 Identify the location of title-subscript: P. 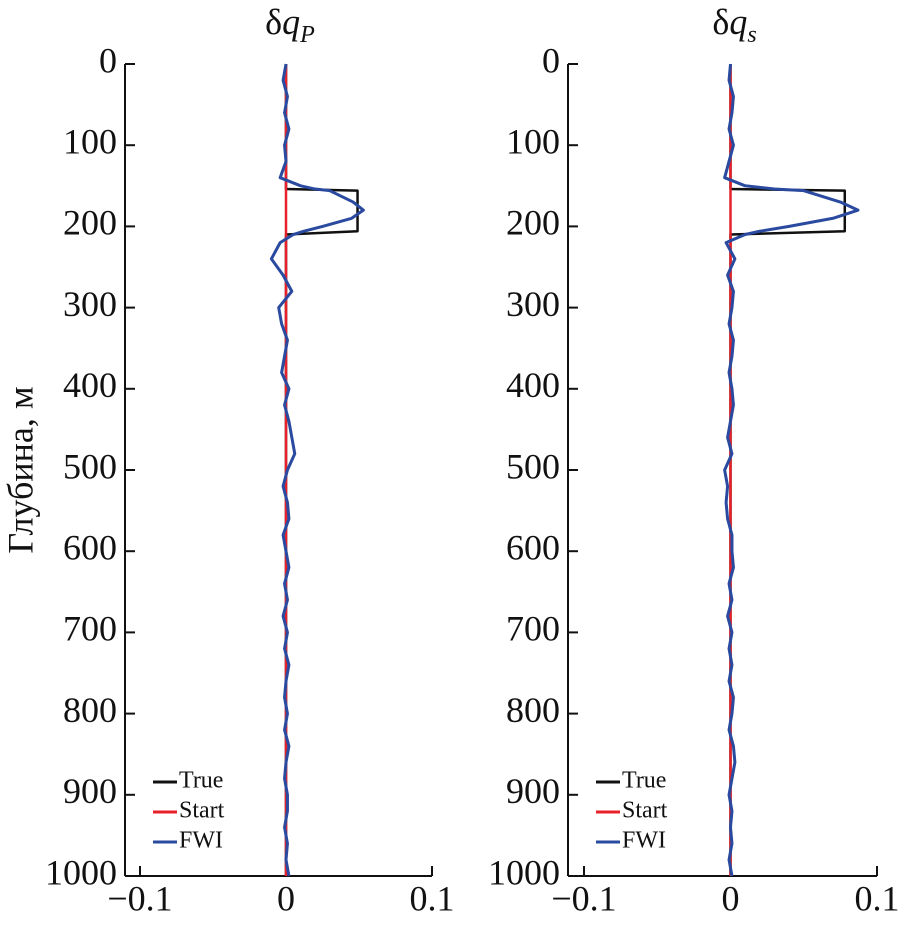
(307, 35).